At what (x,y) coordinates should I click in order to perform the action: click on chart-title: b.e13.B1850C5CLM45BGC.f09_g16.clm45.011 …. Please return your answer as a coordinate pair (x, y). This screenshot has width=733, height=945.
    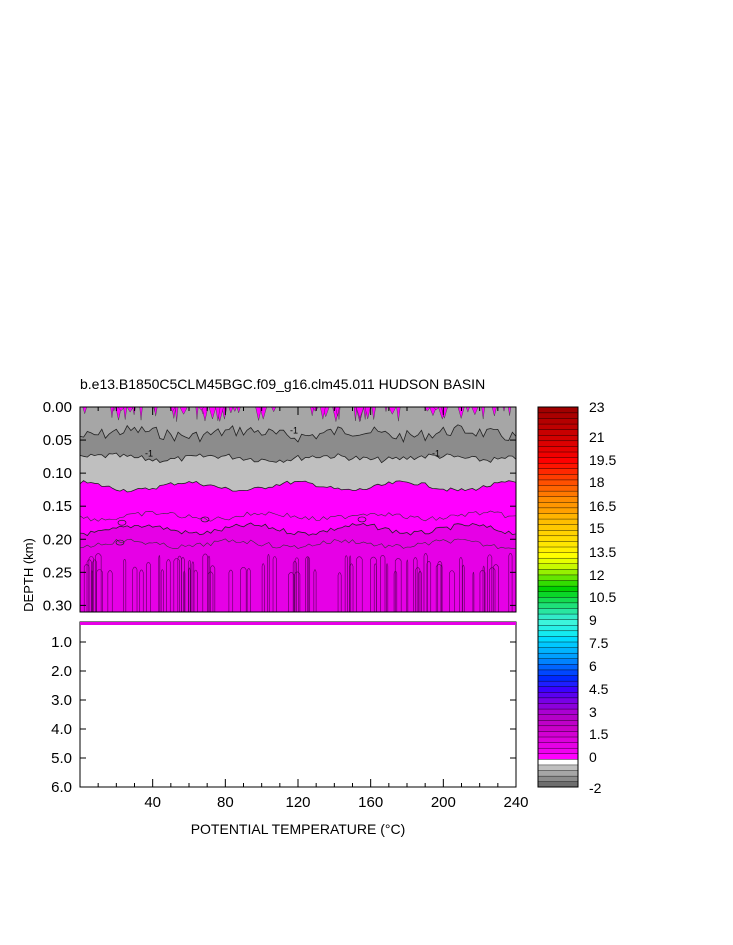
    Looking at the image, I should click on (282, 384).